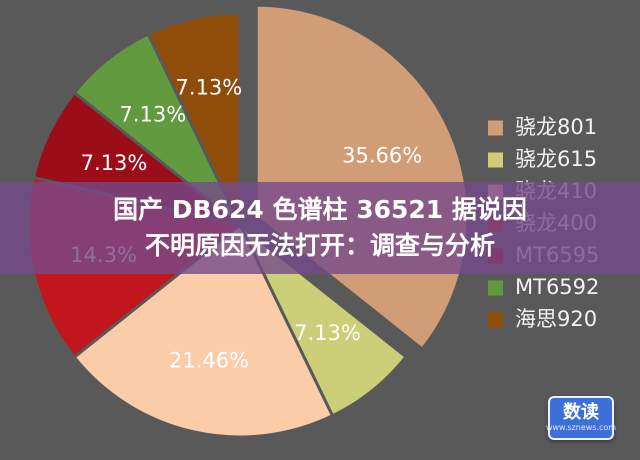 Image resolution: width=640 pixels, height=460 pixels. What do you see at coordinates (209, 360) in the screenshot?
I see `slice-data-label: 21.46%` at bounding box center [209, 360].